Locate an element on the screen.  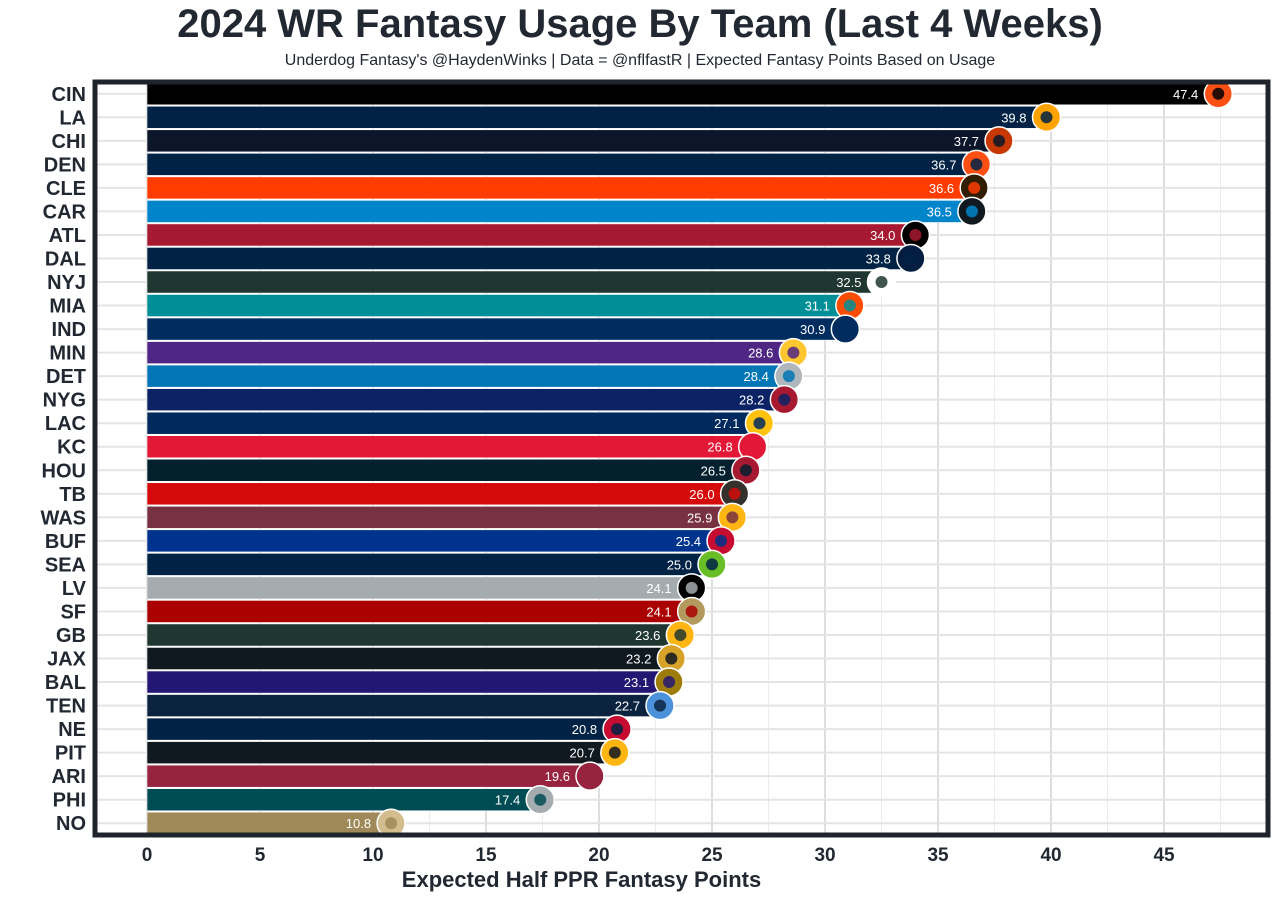
value-label-sf: 24.1 is located at coordinates (658, 611).